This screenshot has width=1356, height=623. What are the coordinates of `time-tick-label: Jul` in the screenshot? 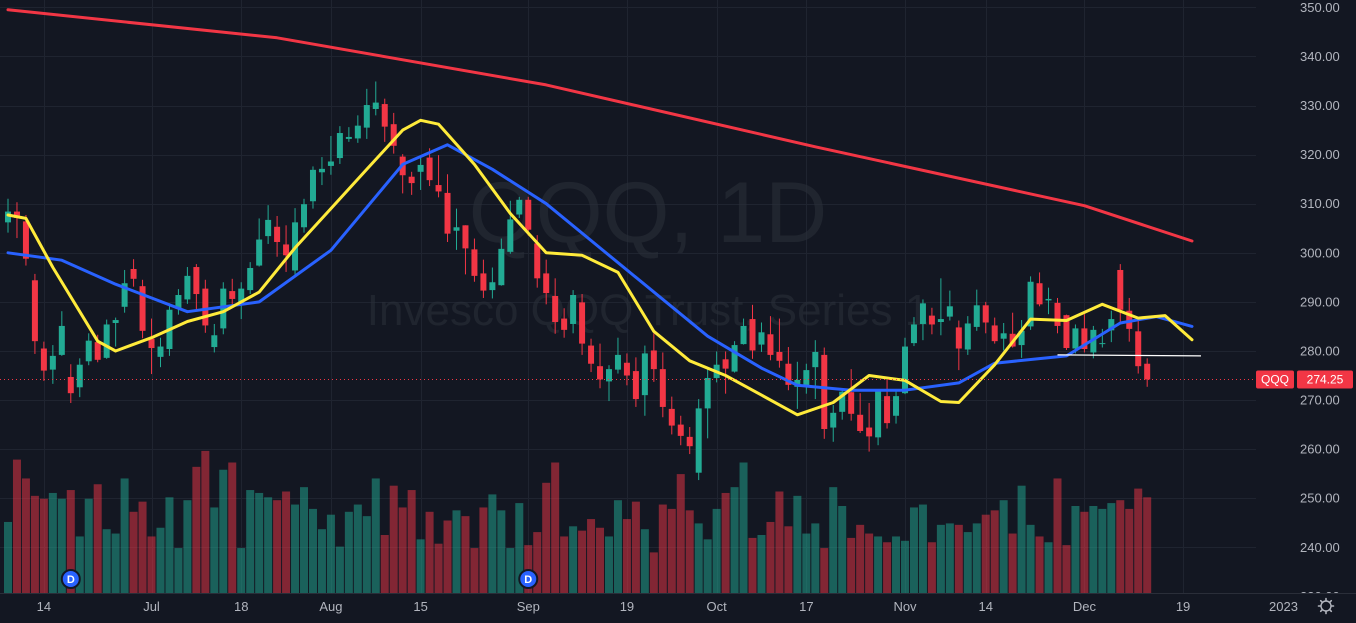 It's located at (151, 606).